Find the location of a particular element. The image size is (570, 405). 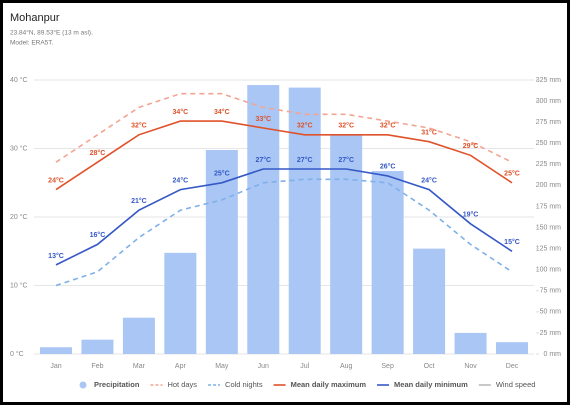

y-tick-label: 10 °C is located at coordinates (19, 285).